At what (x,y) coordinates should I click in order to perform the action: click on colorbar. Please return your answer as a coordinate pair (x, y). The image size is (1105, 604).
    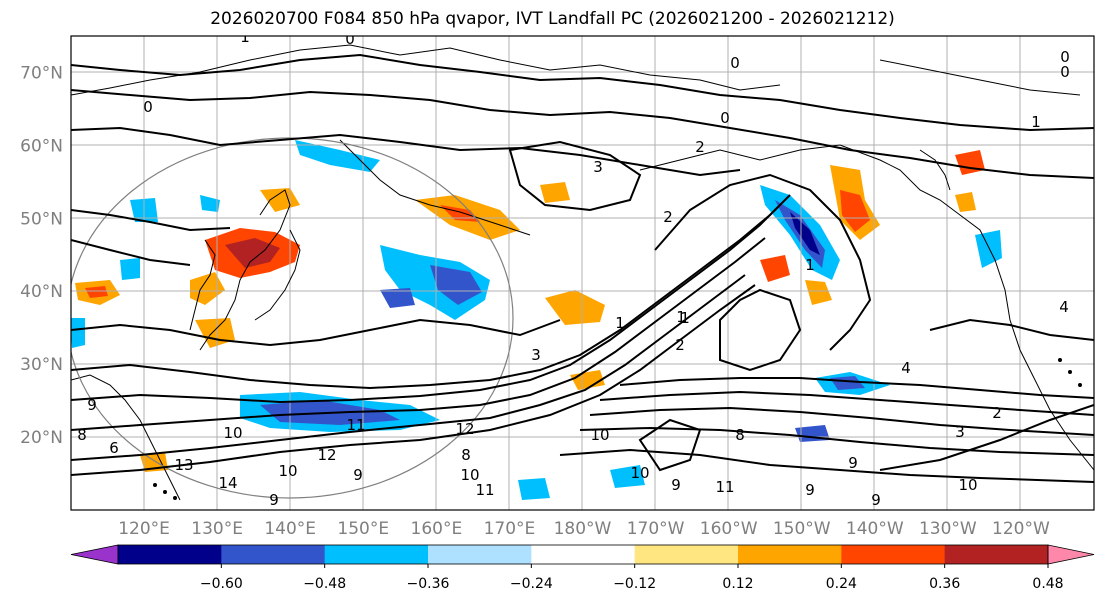
    Looking at the image, I should click on (582, 554).